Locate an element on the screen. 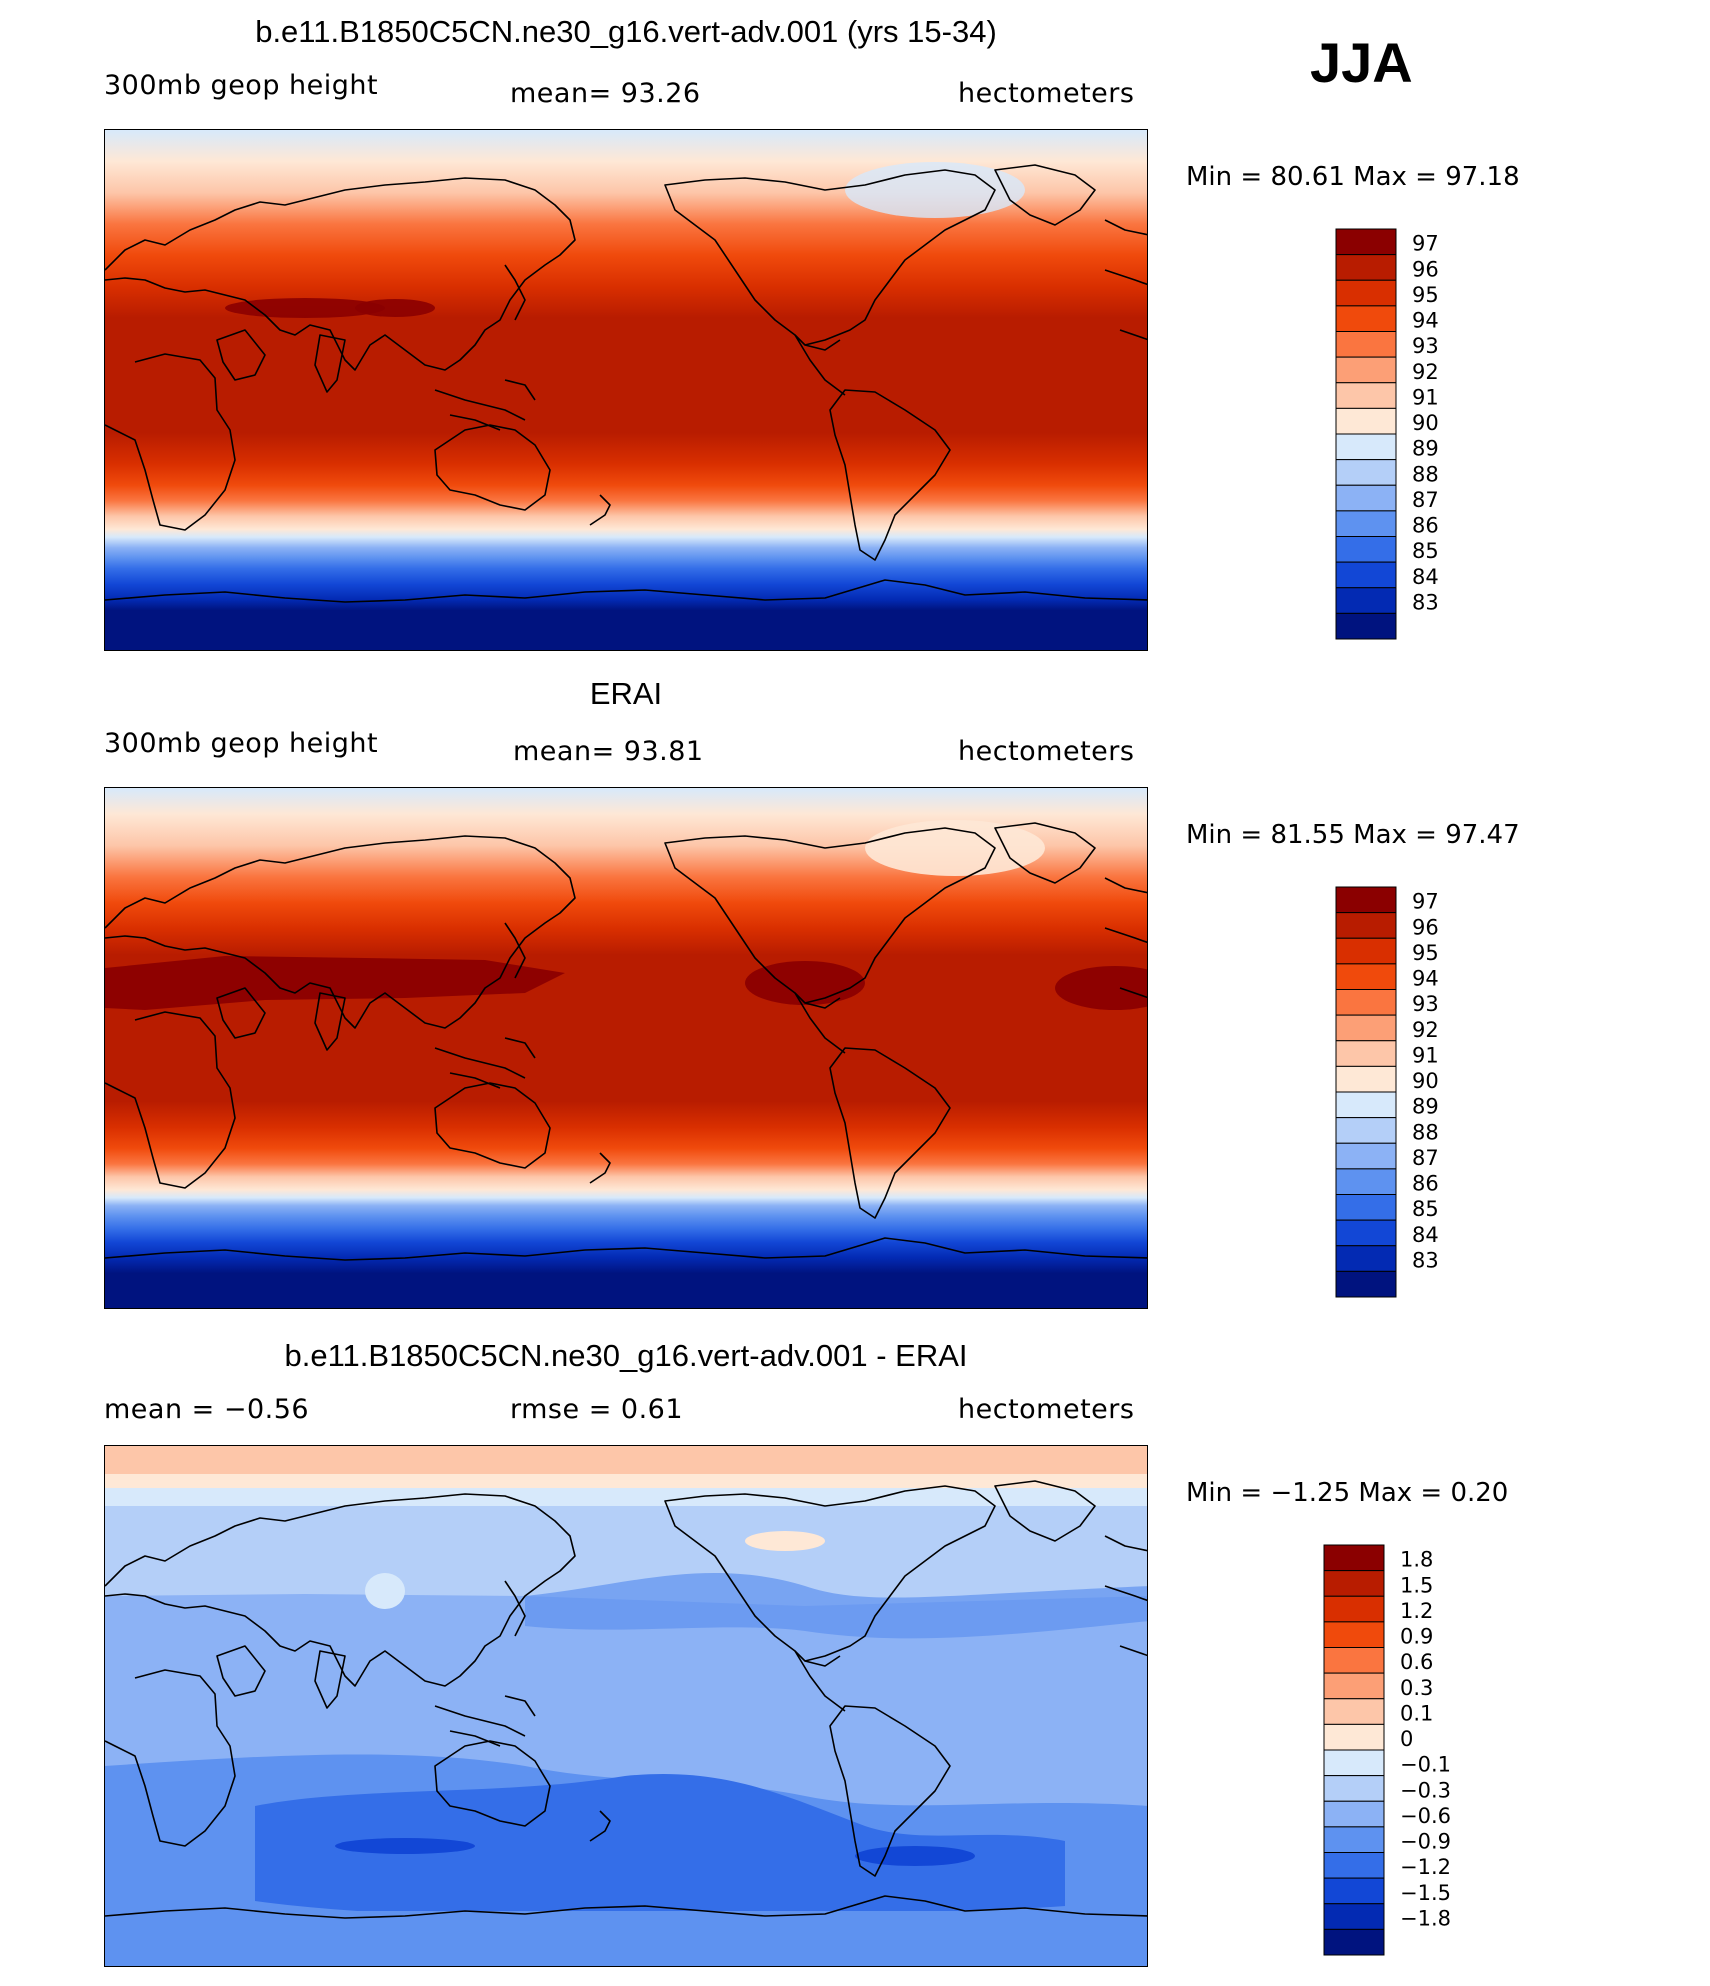 This screenshot has height=1986, width=1710. colorbar-tick-label: 0.6 is located at coordinates (1416, 1662).